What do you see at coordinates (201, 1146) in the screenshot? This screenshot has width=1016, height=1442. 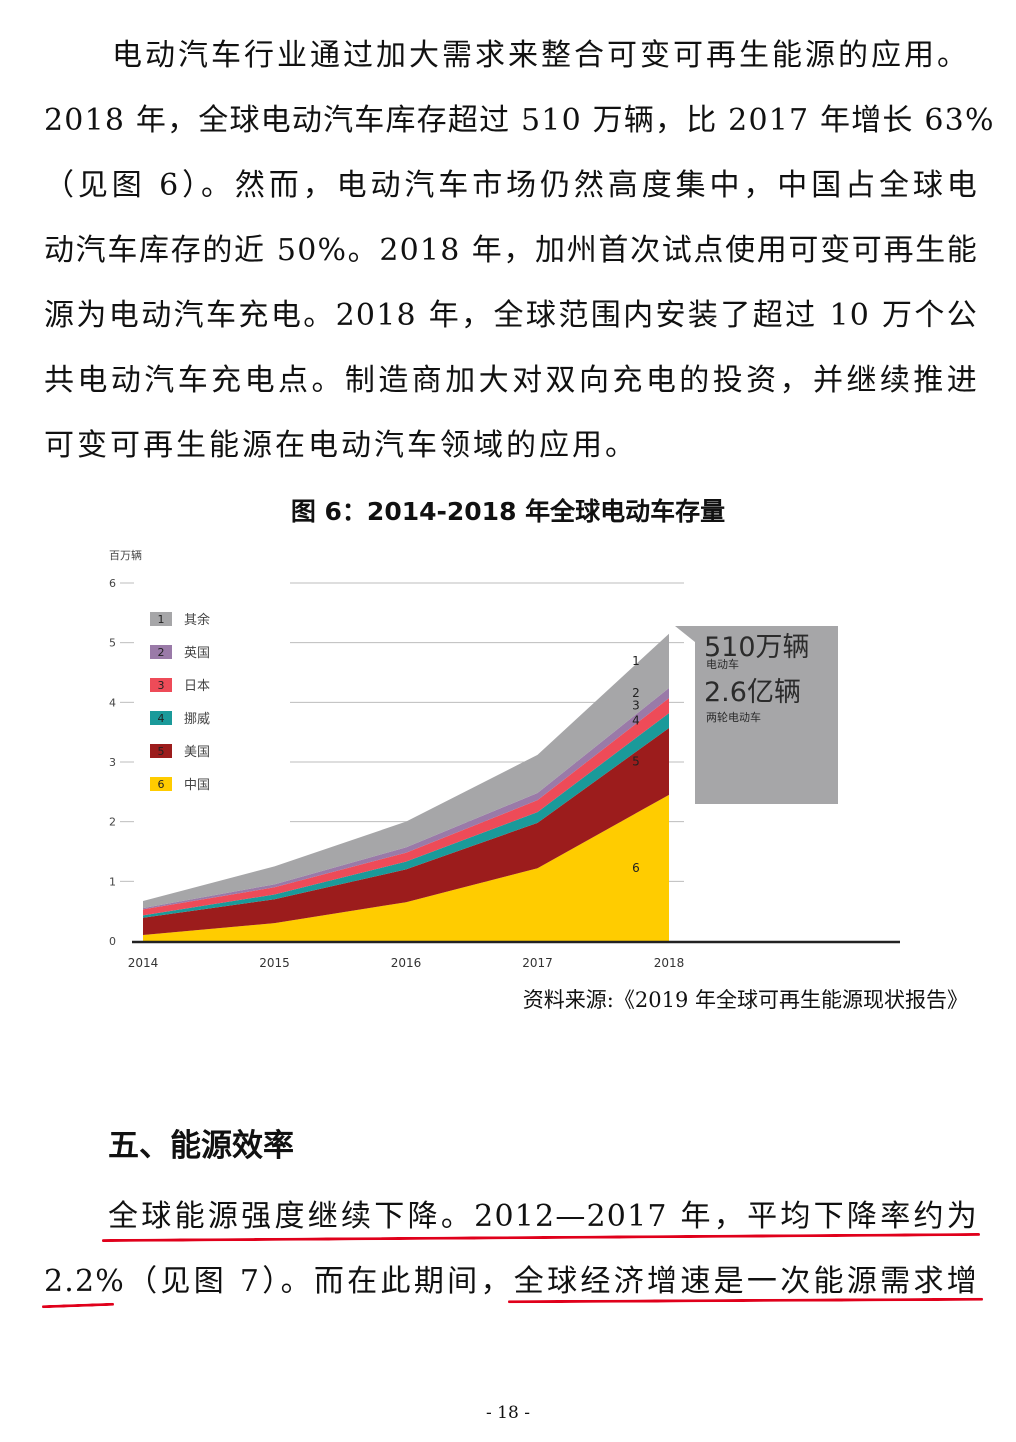 I see `section-heading: 五、能源效率` at bounding box center [201, 1146].